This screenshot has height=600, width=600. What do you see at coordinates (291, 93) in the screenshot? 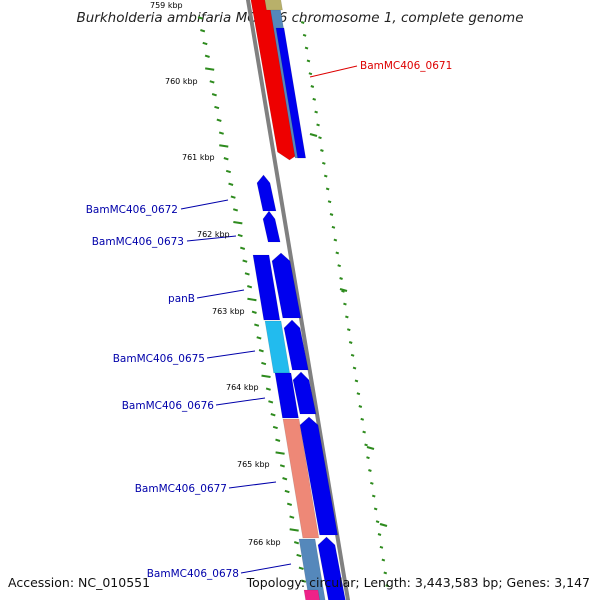
I see `gene-blue-segment` at bounding box center [291, 93].